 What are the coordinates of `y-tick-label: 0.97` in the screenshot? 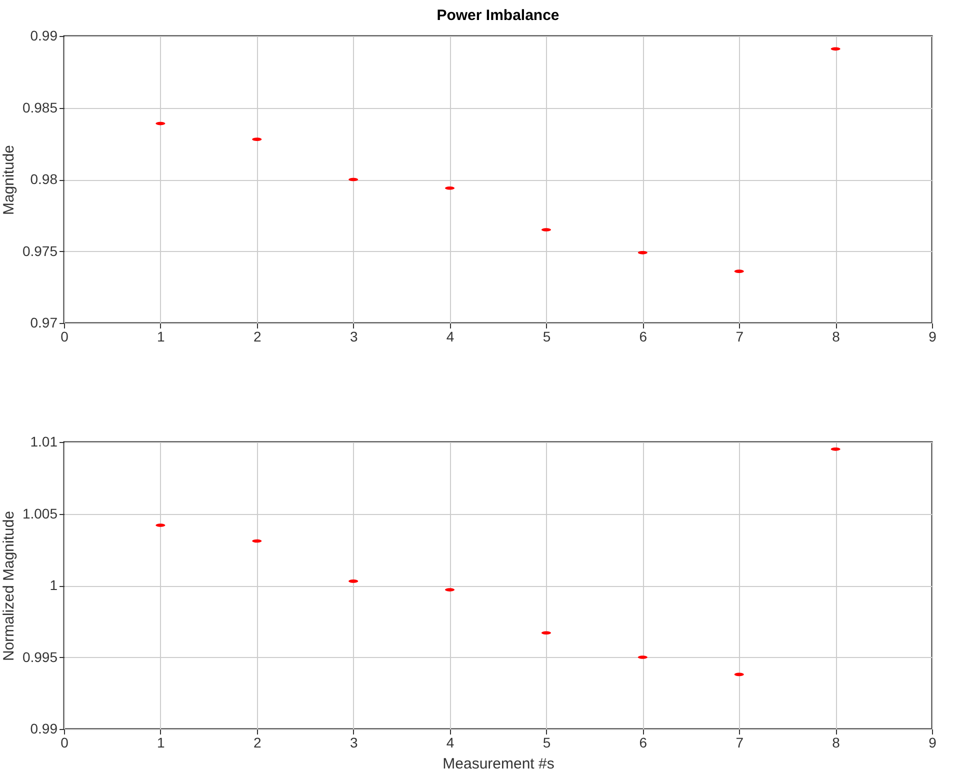 It's located at (44, 322).